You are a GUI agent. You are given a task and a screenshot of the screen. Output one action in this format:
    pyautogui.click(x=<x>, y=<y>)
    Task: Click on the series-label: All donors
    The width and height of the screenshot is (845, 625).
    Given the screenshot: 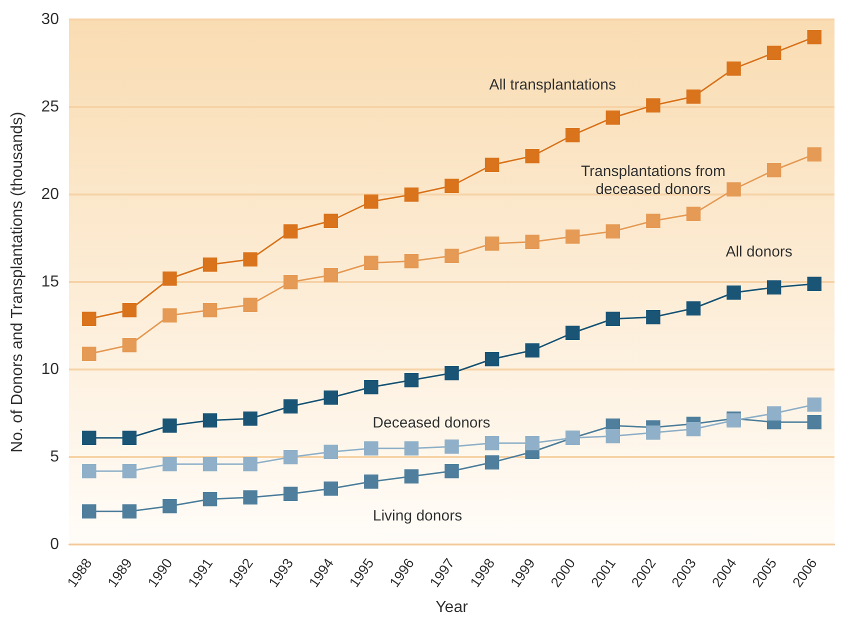 What is the action you would take?
    pyautogui.click(x=759, y=252)
    